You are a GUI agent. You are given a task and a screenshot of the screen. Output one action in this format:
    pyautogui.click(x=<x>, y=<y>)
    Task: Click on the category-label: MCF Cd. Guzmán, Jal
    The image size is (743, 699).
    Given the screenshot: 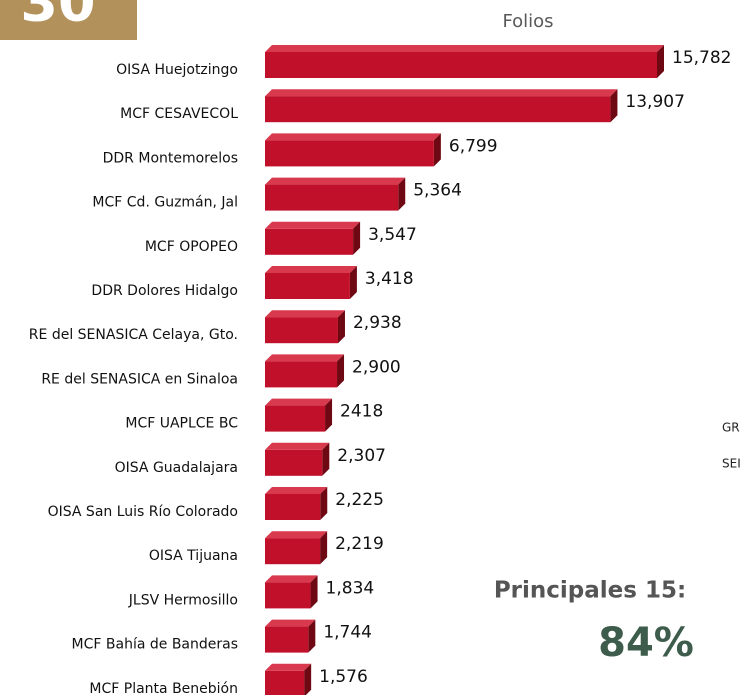 What is the action you would take?
    pyautogui.click(x=165, y=203)
    